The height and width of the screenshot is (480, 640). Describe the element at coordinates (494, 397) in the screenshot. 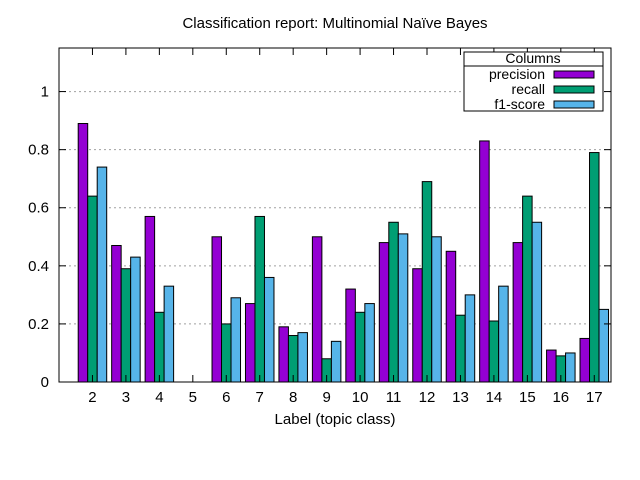

I see `x-tick-label-14: 14` at that location.